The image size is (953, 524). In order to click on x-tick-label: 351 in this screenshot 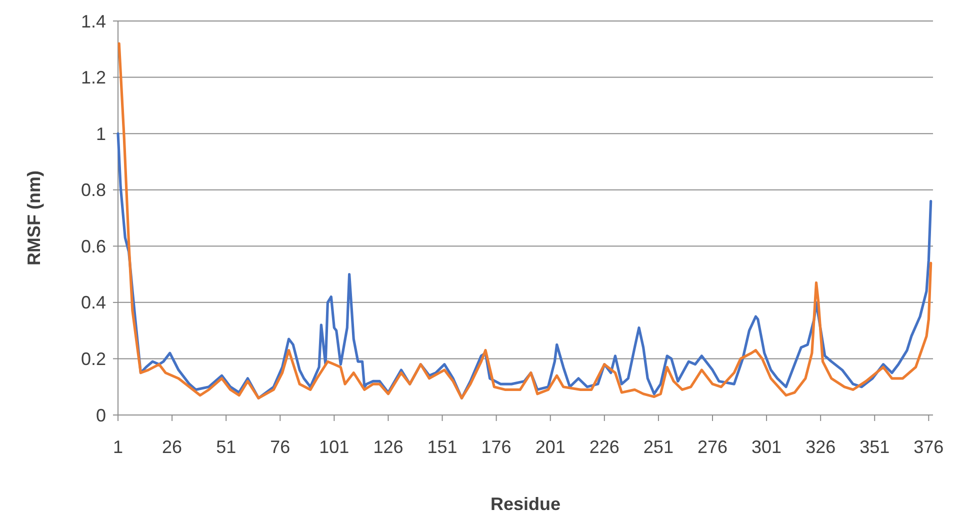, I will do `click(875, 447)`.